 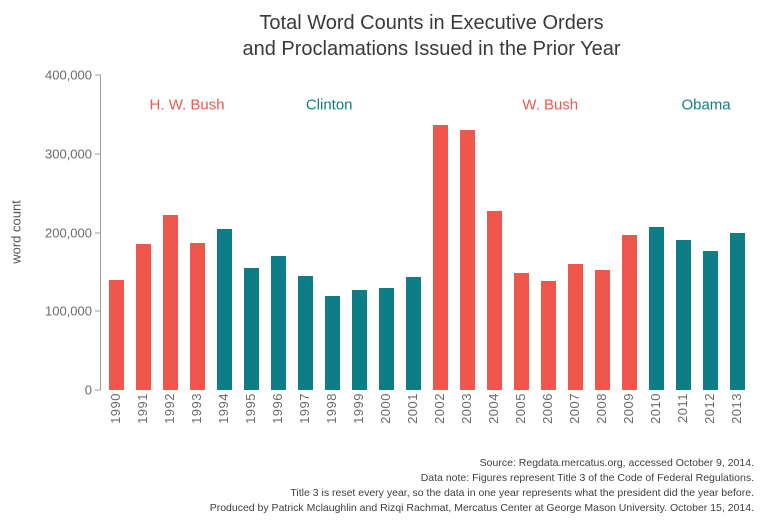 I want to click on y-tick-label: 200,000, so click(x=68, y=232).